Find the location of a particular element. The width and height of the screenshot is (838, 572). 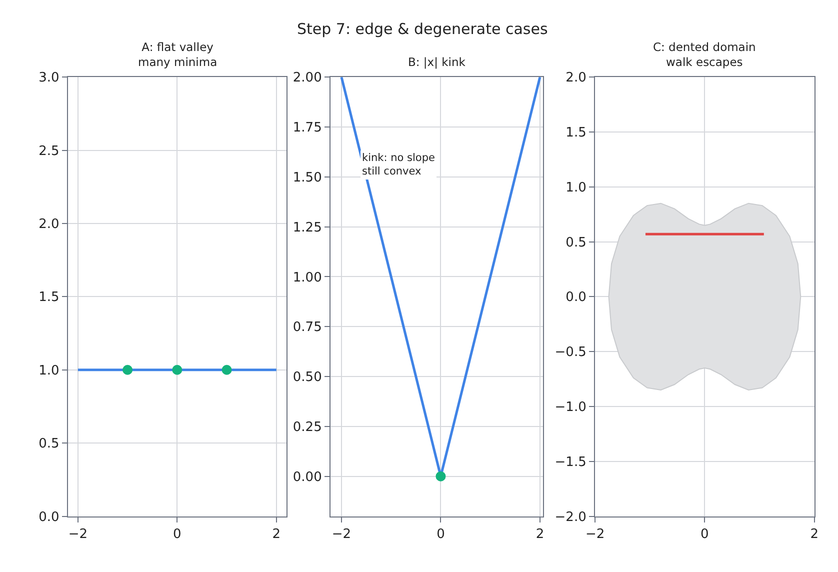

y-tick-label: 3.0 is located at coordinates (49, 78).